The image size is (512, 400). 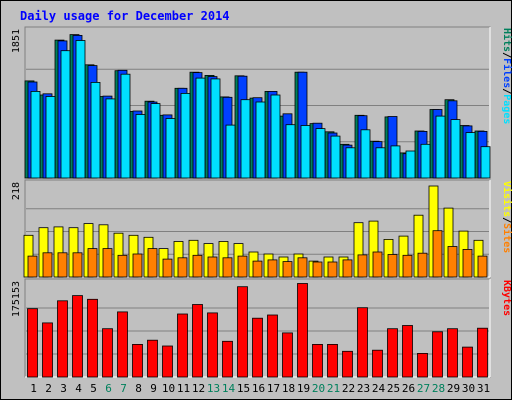 I want to click on visits-legend: Visits/Sites, so click(x=506, y=217).